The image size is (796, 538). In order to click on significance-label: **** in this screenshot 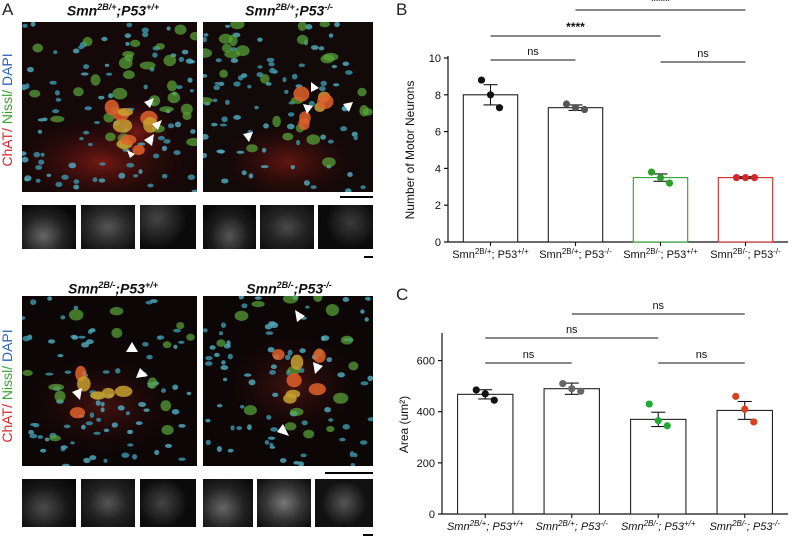, I will do `click(660, 4)`.